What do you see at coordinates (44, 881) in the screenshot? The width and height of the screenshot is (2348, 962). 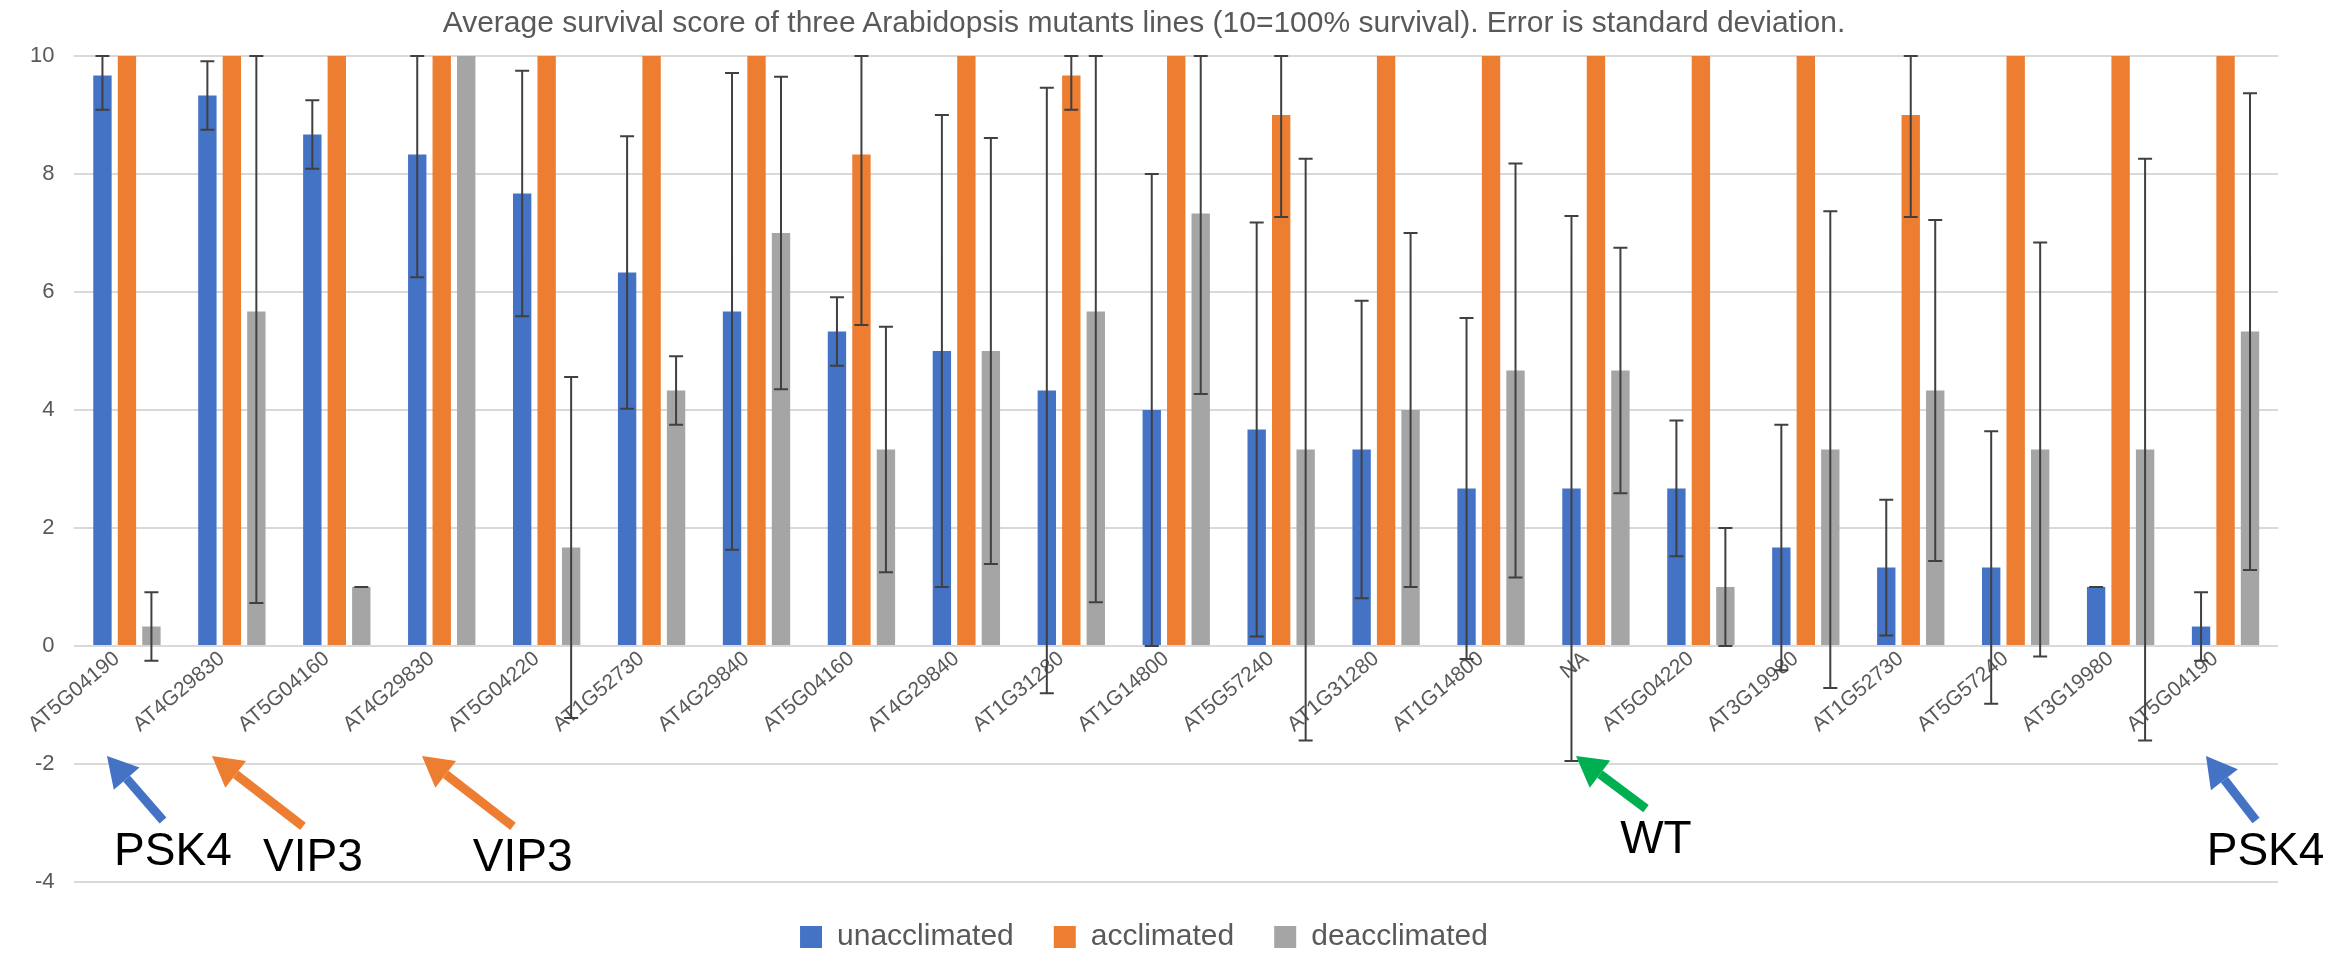 I see `y-tick-label: -4` at bounding box center [44, 881].